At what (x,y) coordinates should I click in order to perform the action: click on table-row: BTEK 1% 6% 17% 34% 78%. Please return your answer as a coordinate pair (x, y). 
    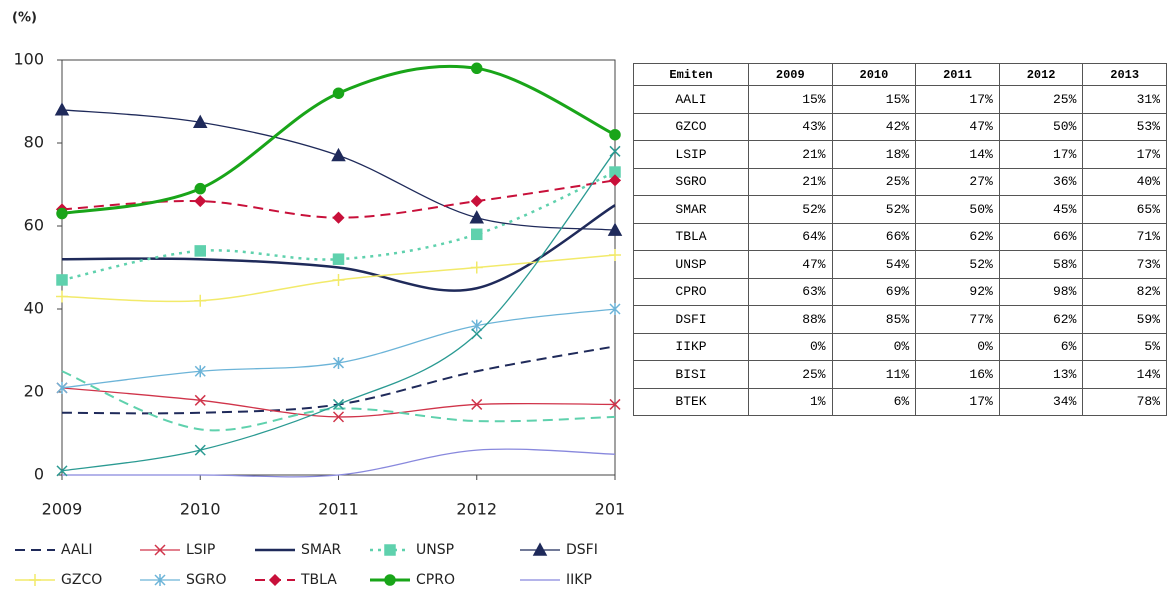
    Looking at the image, I should click on (899, 401).